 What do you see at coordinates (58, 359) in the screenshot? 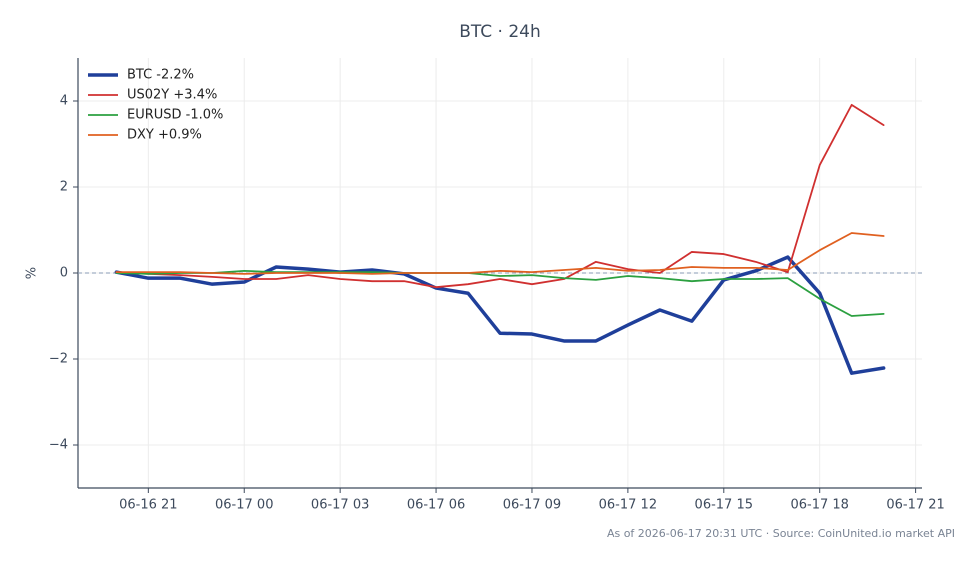
I see `y-tick-label: −2` at bounding box center [58, 359].